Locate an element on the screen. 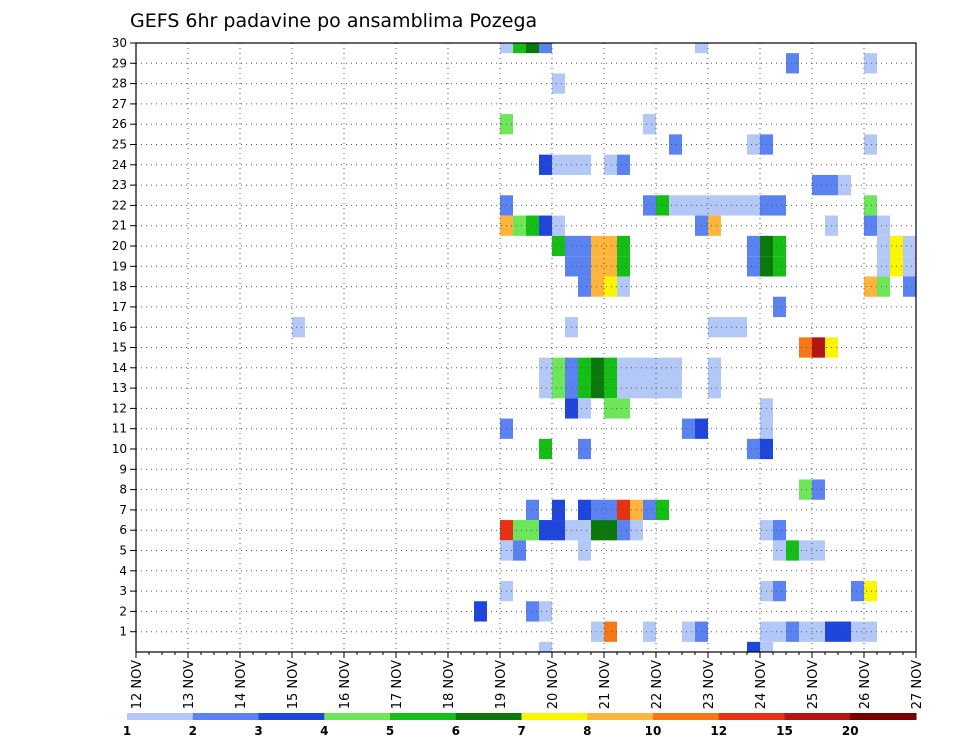  y-tick-label: 17 is located at coordinates (119, 307).